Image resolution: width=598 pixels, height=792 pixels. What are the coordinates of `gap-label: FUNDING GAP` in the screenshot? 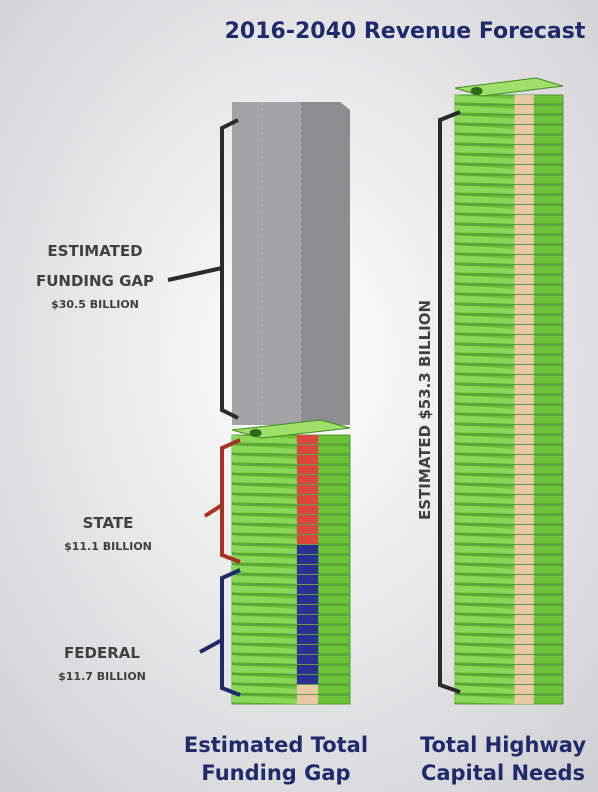 It's located at (95, 281).